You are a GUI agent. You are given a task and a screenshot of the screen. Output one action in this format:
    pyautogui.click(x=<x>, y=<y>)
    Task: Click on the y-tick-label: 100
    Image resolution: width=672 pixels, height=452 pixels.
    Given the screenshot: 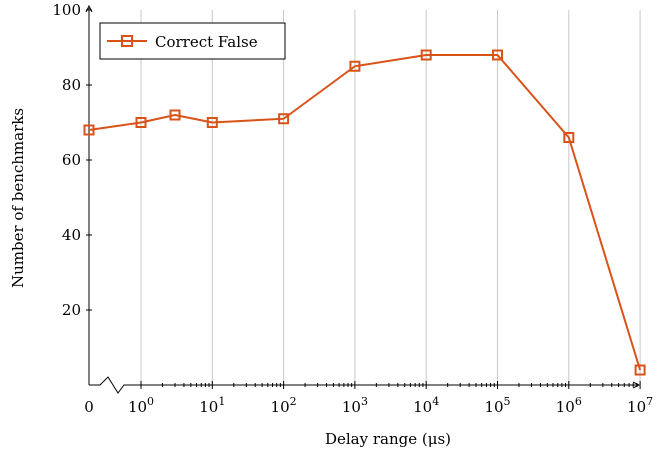 What is the action you would take?
    pyautogui.click(x=66, y=10)
    